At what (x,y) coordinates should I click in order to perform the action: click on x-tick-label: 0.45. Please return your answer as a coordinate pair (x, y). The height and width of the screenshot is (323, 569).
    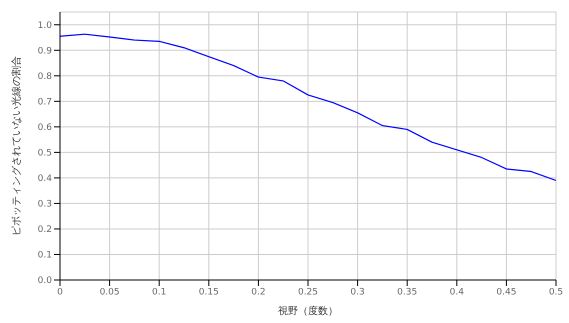
    Looking at the image, I should click on (506, 292).